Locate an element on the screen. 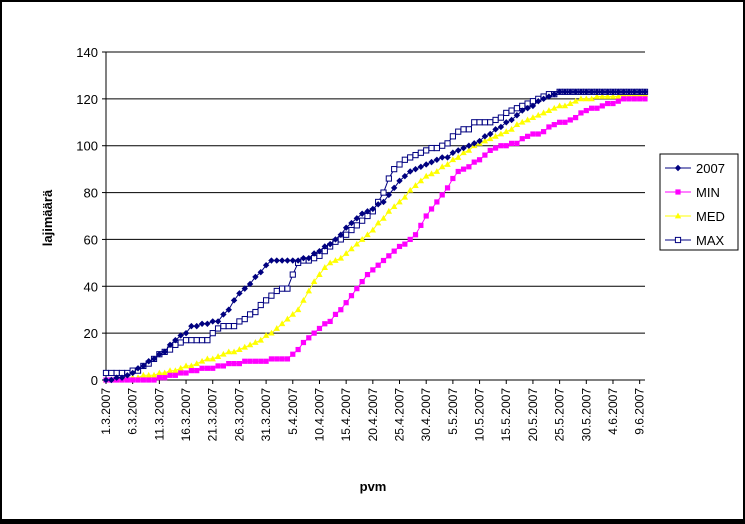  x-tick-label: 25.5.2007 is located at coordinates (560, 415).